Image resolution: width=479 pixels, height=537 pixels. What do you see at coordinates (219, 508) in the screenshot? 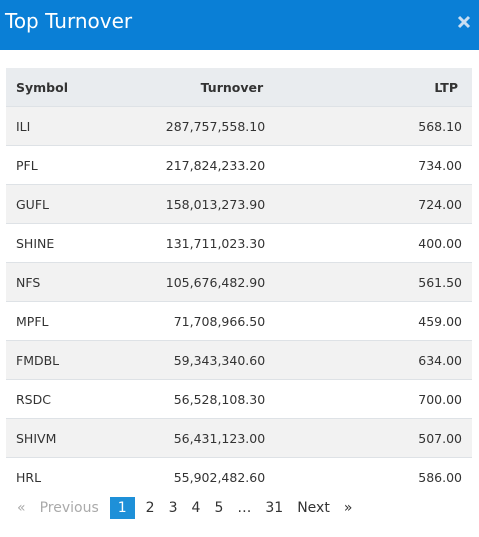
I see `page-link: 5` at bounding box center [219, 508].